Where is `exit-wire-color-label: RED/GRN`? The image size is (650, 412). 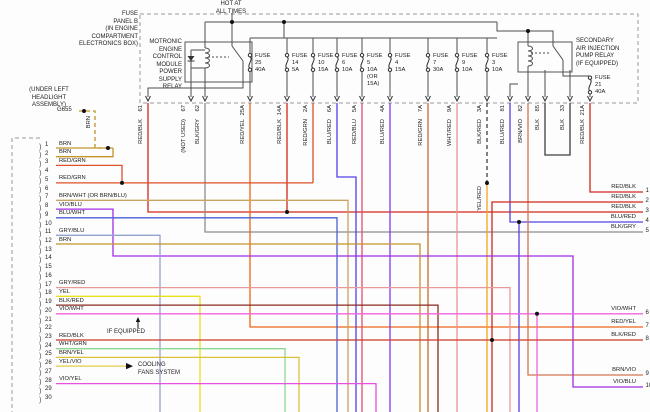
exit-wire-color-label: RED/GRN is located at coordinates (421, 132).